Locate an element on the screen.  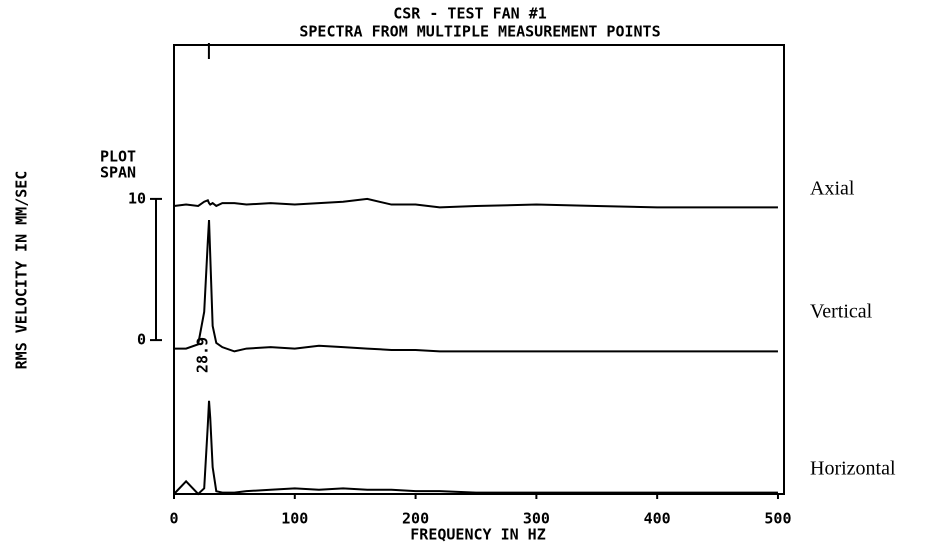
x-tick-label: 100 is located at coordinates (294, 519).